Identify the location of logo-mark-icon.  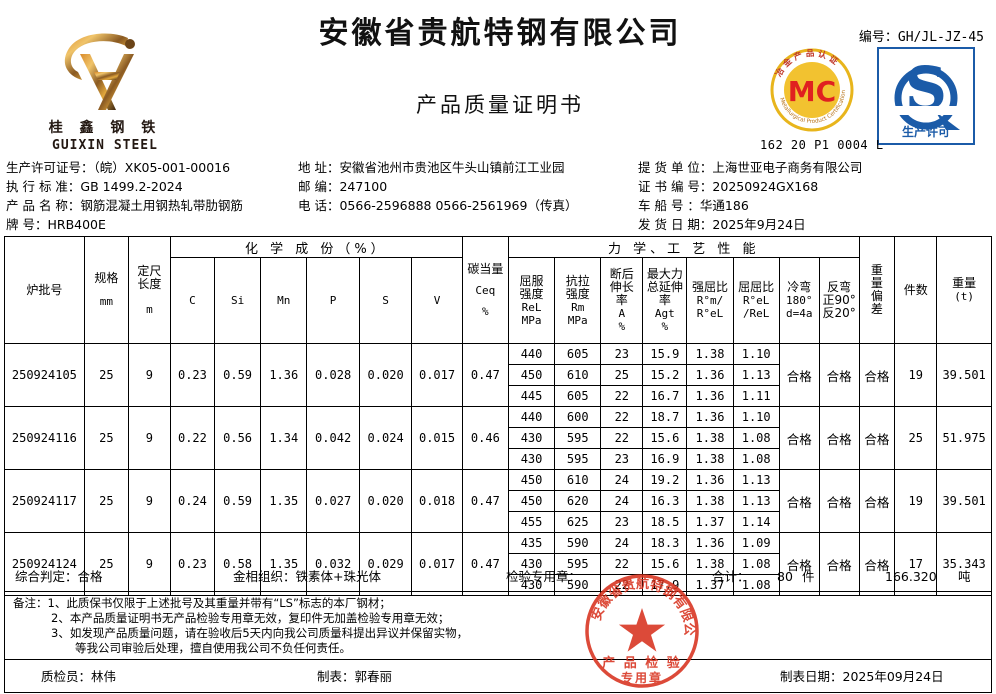
(105, 72).